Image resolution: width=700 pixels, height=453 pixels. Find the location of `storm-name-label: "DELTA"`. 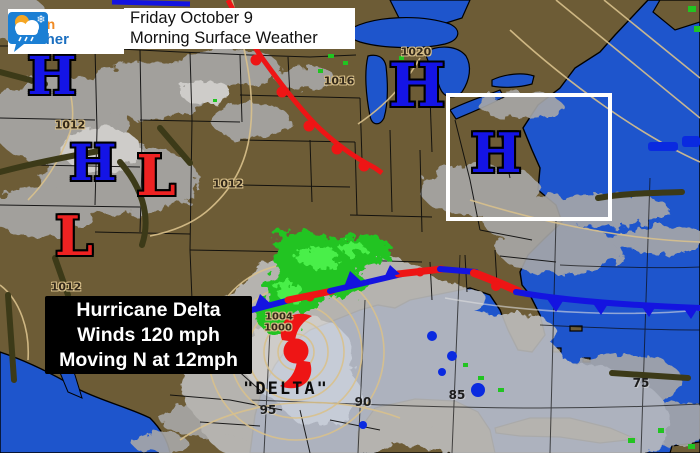

storm-name-label: "DELTA" is located at coordinates (286, 389).